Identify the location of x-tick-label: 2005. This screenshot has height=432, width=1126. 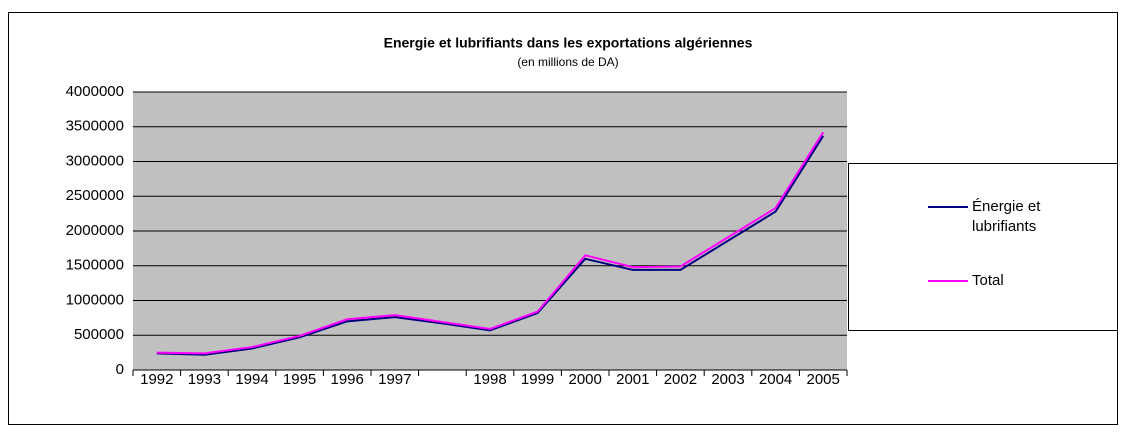
(823, 379).